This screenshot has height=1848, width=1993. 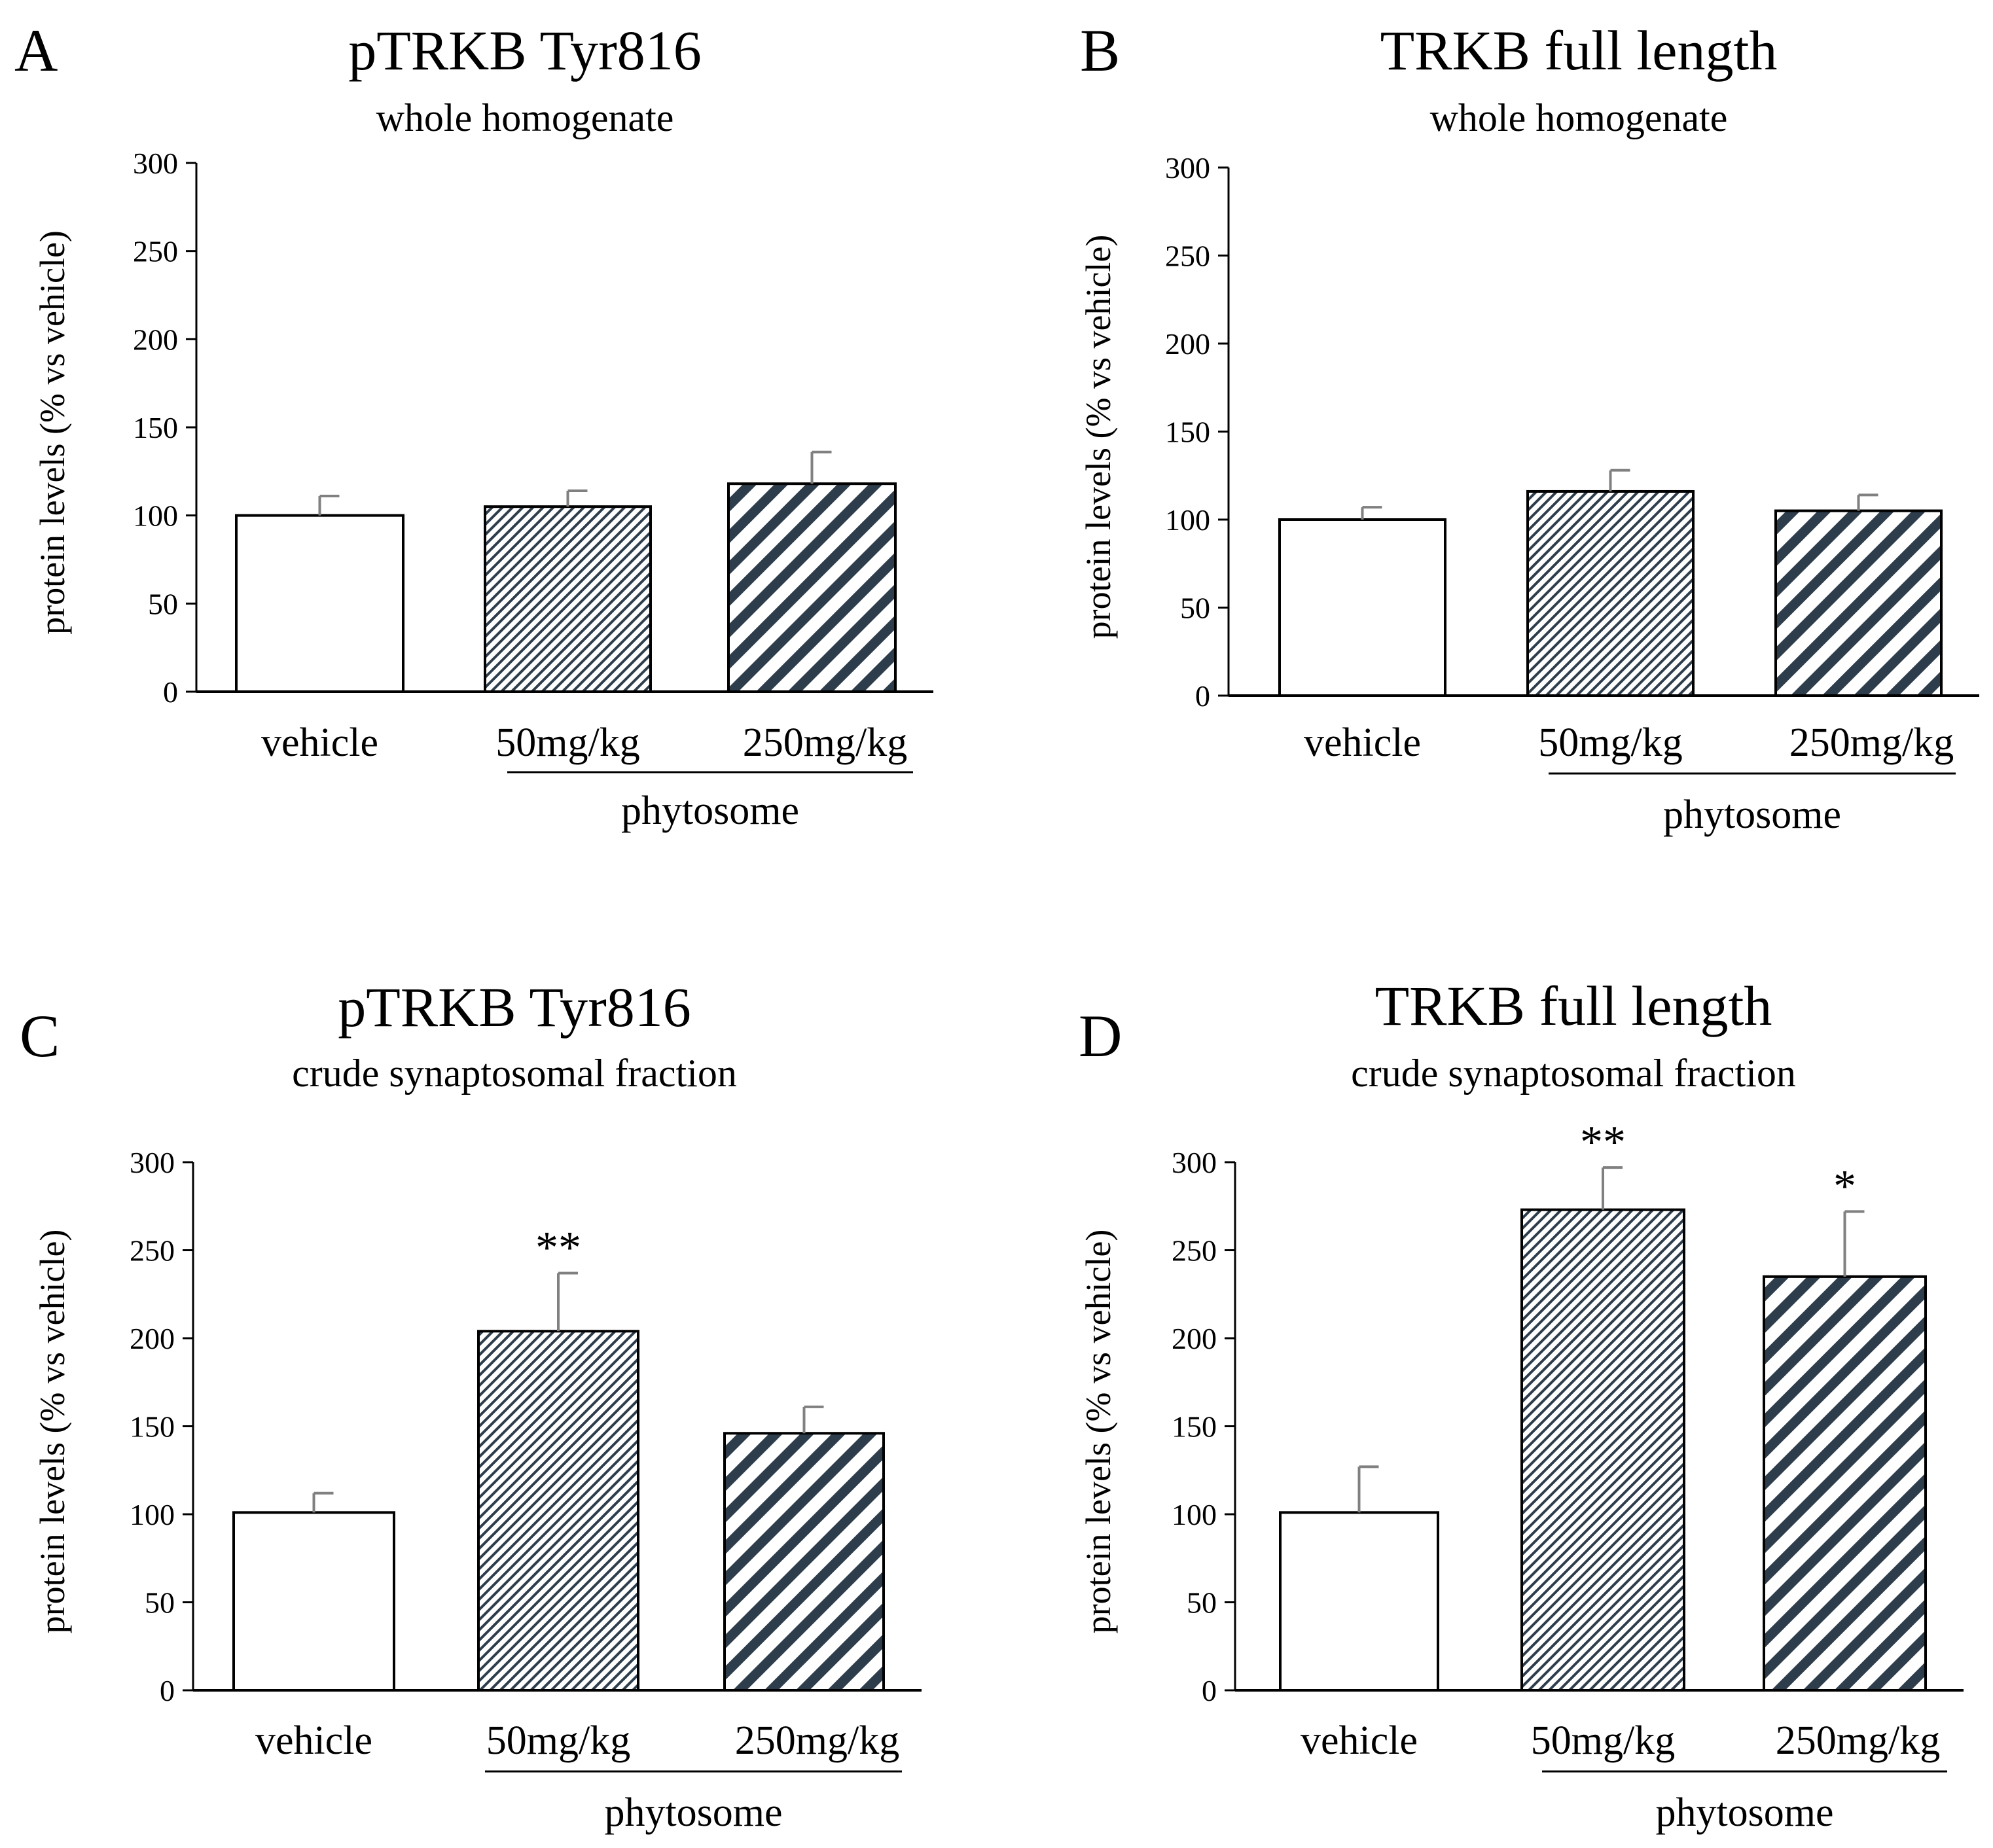 What do you see at coordinates (36, 51) in the screenshot?
I see `panel-letter-a: A` at bounding box center [36, 51].